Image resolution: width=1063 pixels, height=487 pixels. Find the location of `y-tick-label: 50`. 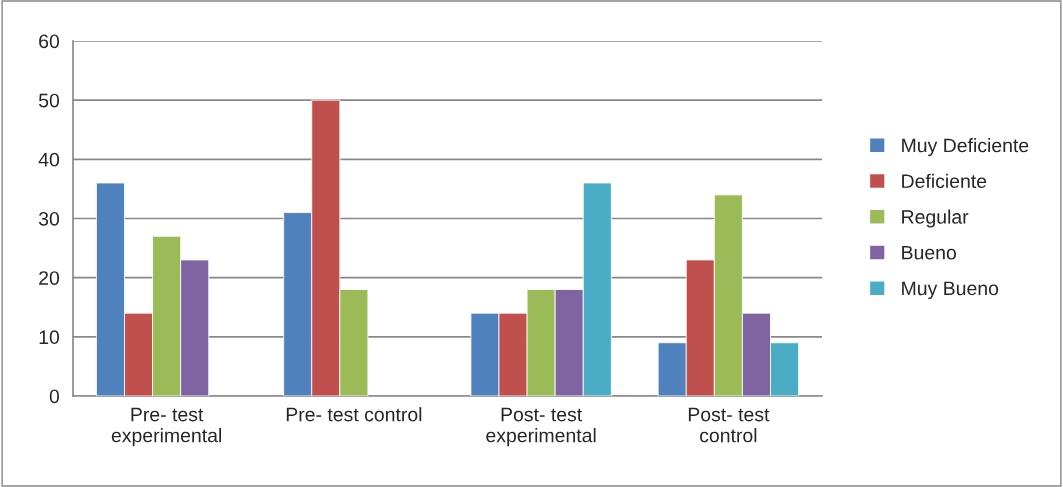

y-tick-label: 50 is located at coordinates (49, 100).